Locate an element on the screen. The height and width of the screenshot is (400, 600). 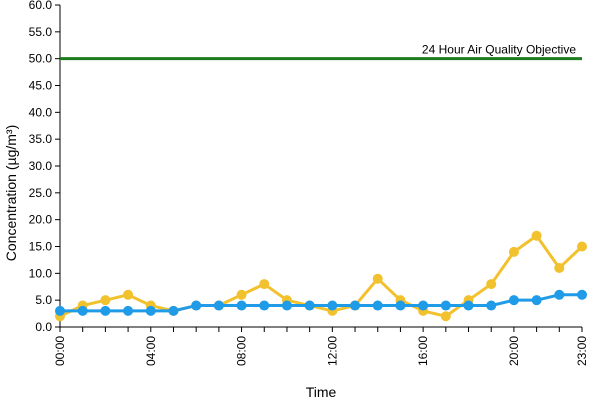
x-tick-label: 12:00 is located at coordinates (332, 351).